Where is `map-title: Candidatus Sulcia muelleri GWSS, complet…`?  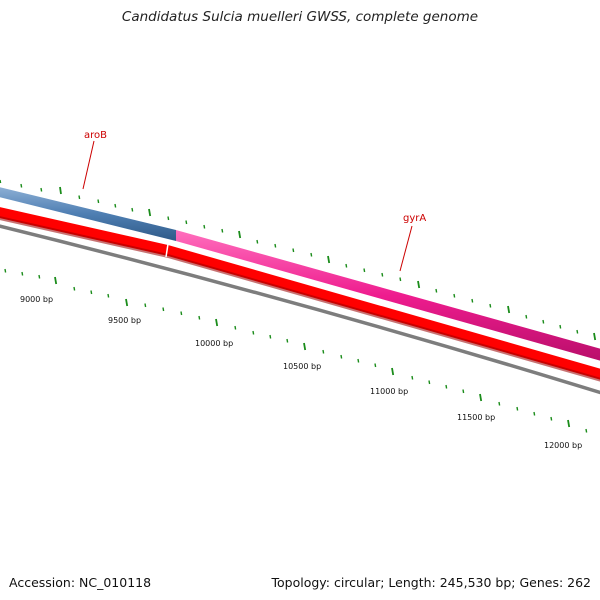
map-title: Candidatus Sulcia muelleri GWSS, complet… is located at coordinates (300, 17).